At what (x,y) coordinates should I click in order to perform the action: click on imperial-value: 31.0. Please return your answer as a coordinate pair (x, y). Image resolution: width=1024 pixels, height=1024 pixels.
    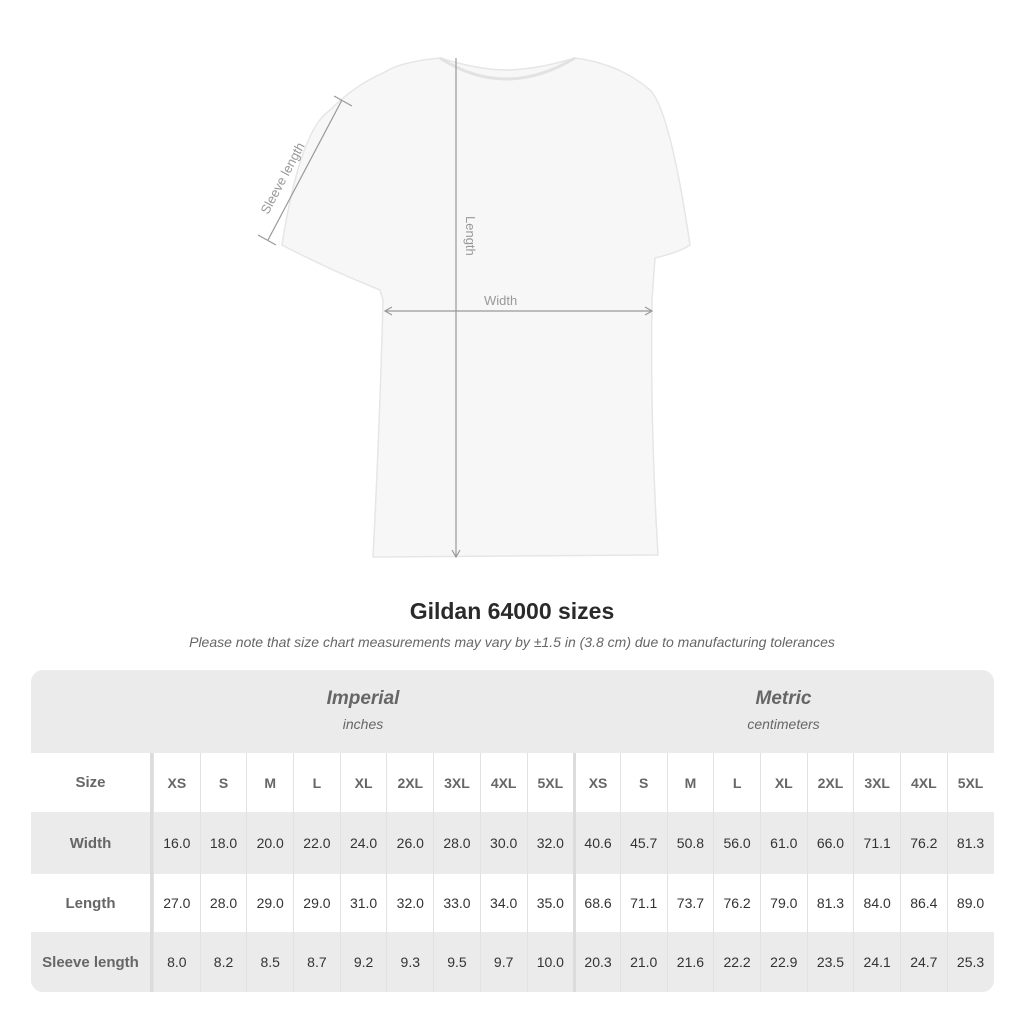
    Looking at the image, I should click on (363, 903).